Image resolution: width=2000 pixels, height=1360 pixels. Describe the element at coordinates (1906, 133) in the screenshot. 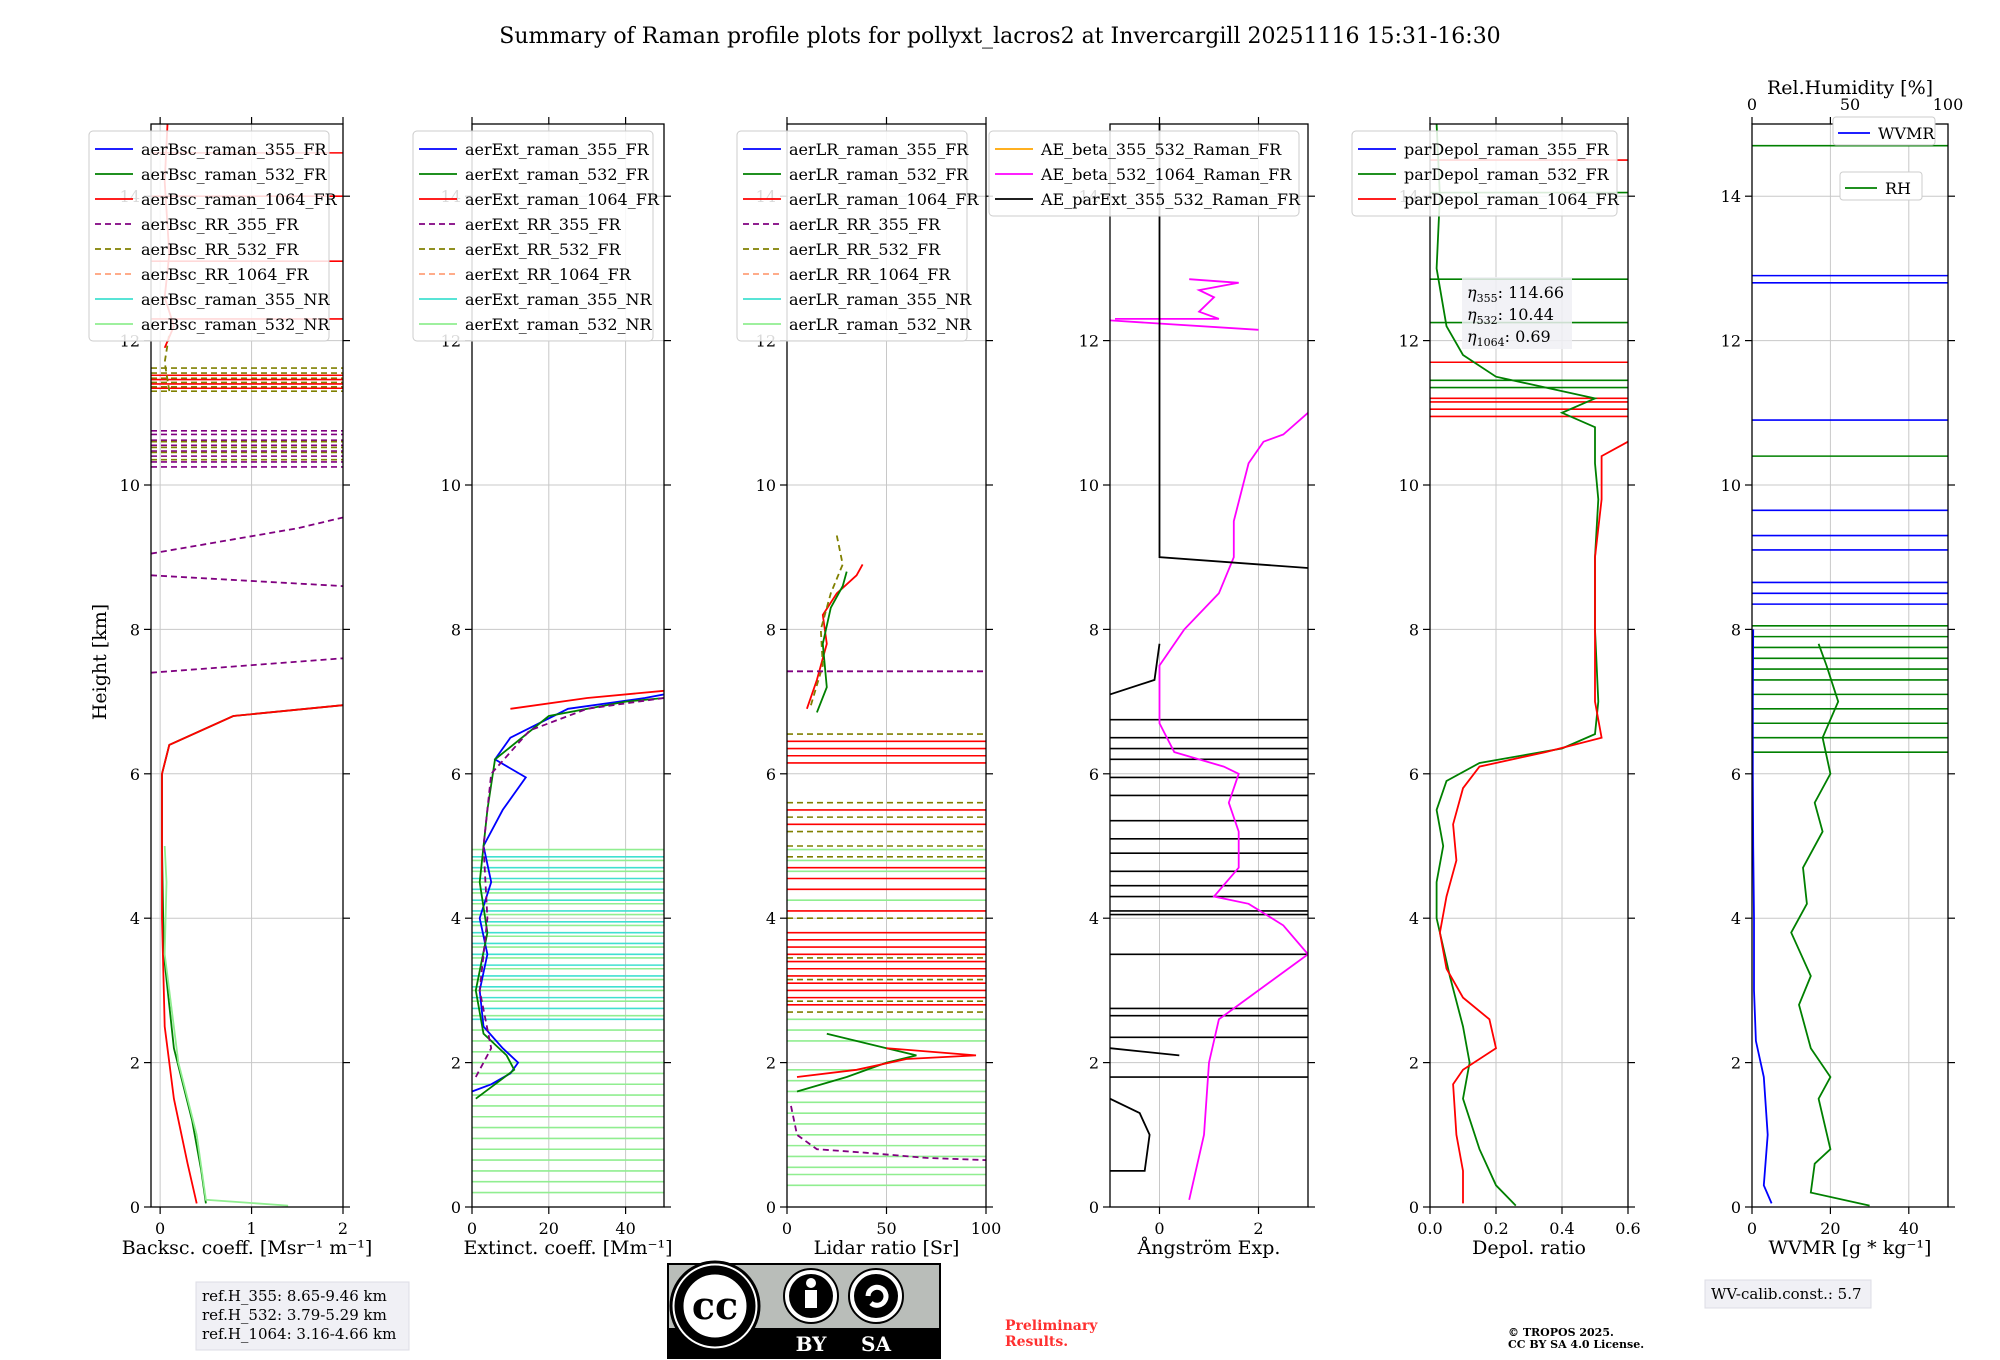

I see `legend-entry: WVMR` at that location.